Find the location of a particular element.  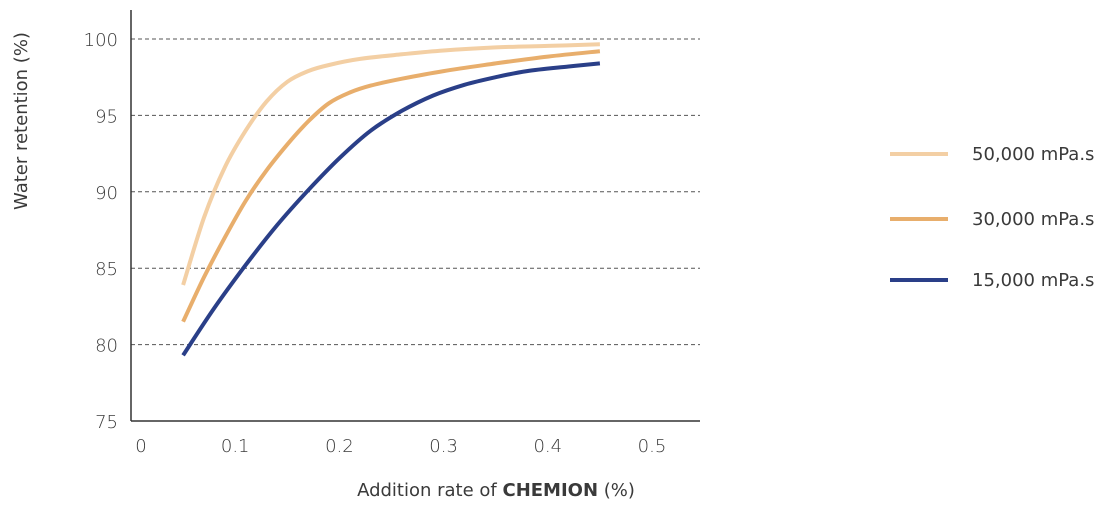

y-tick-label: 95 is located at coordinates (106, 116).